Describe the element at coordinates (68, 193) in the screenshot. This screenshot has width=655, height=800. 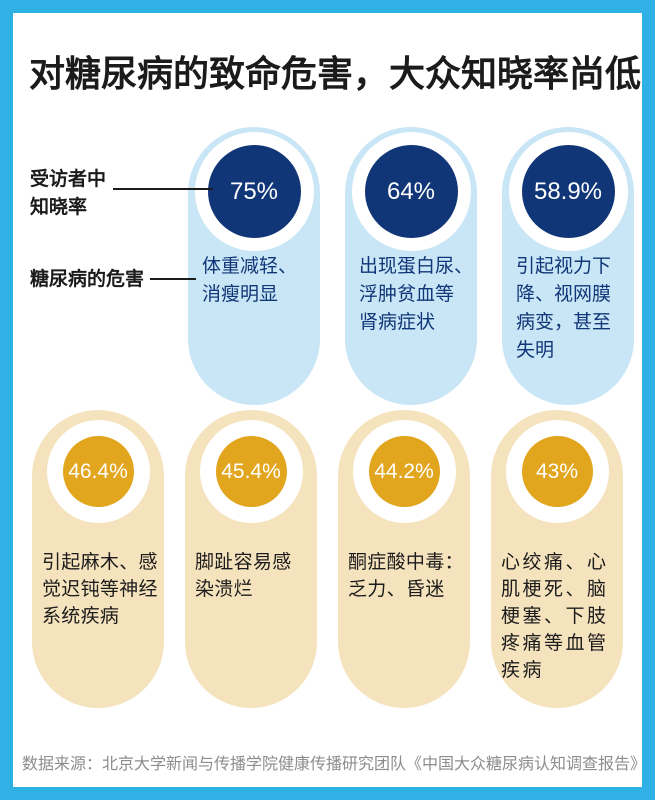
I see `awareness-rate-label: 受访者中 知晓率` at that location.